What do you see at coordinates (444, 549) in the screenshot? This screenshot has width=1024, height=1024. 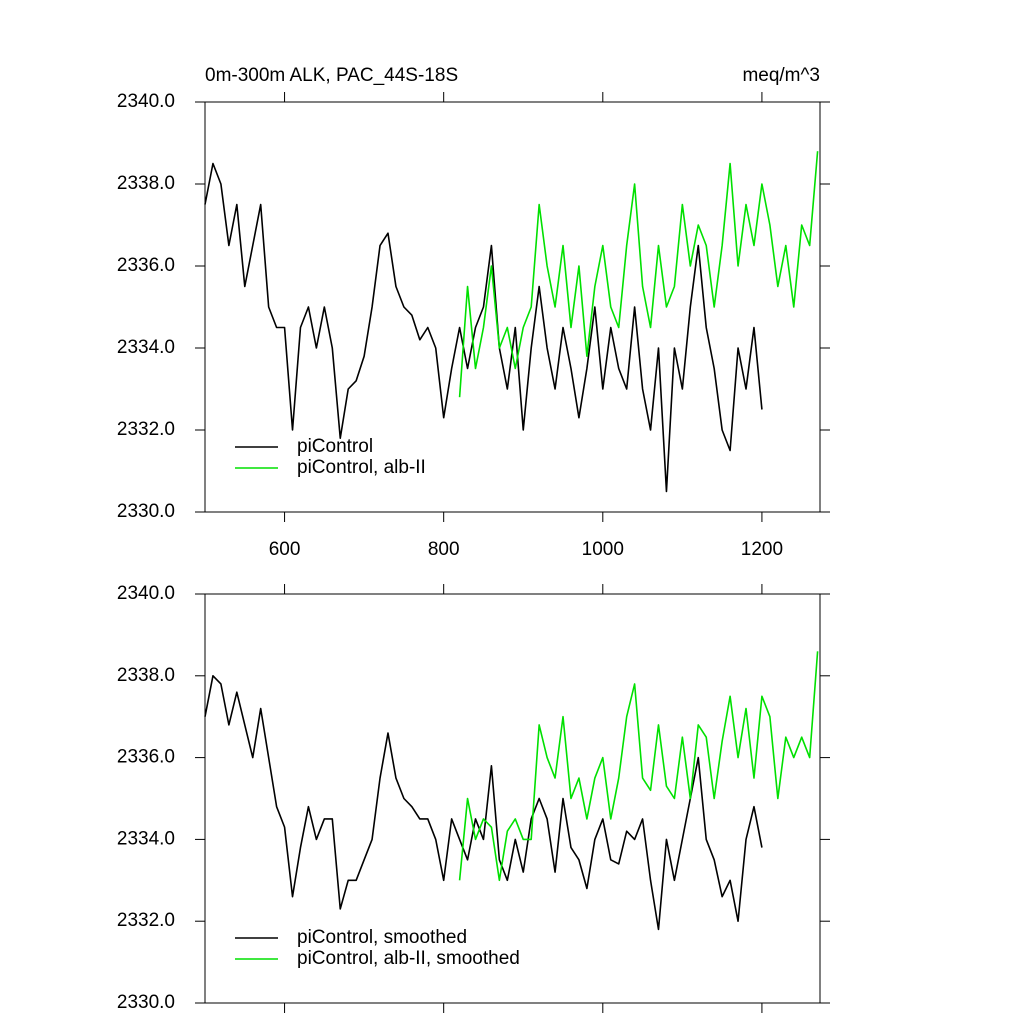 I see `x-tick-label: 800` at bounding box center [444, 549].